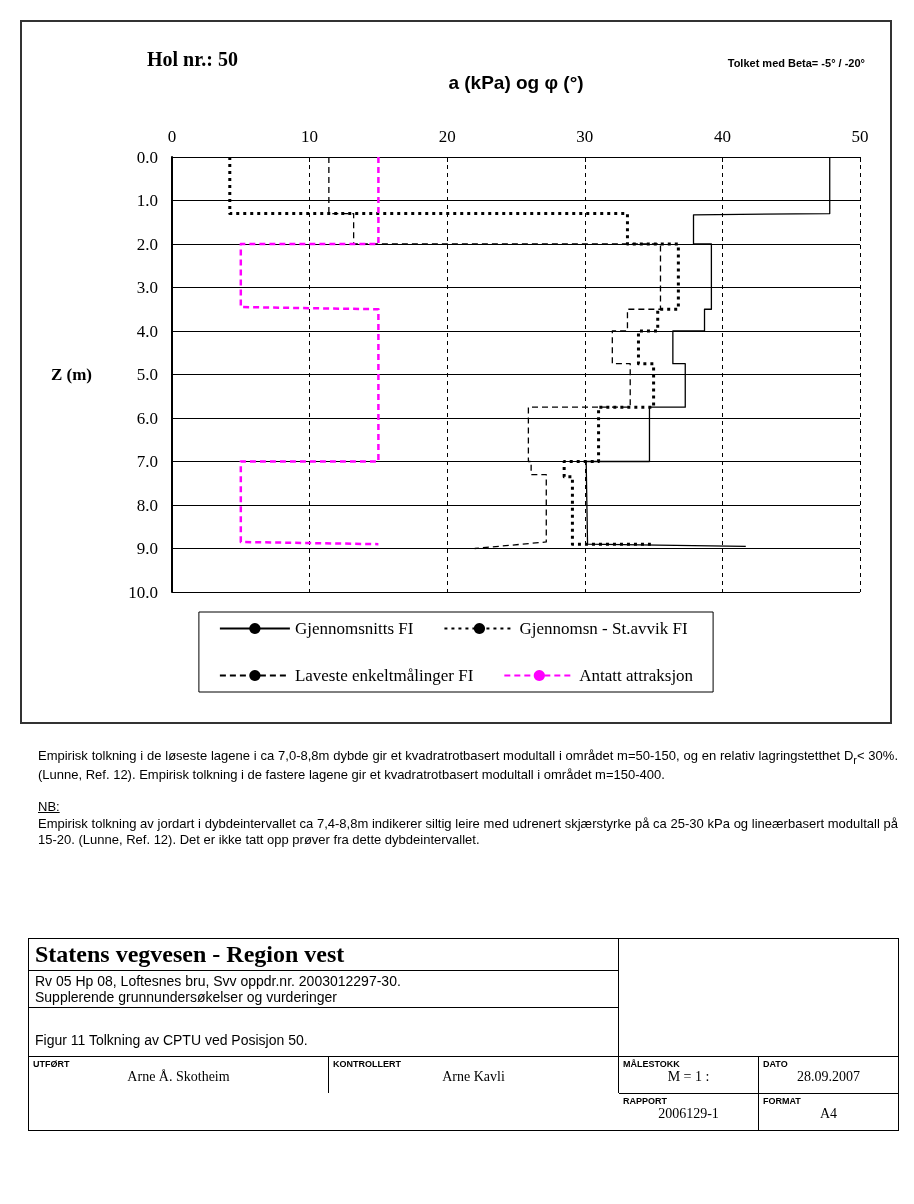 The image size is (914, 1204). I want to click on text: Statens vegvesen - Region vest, so click(324, 954).